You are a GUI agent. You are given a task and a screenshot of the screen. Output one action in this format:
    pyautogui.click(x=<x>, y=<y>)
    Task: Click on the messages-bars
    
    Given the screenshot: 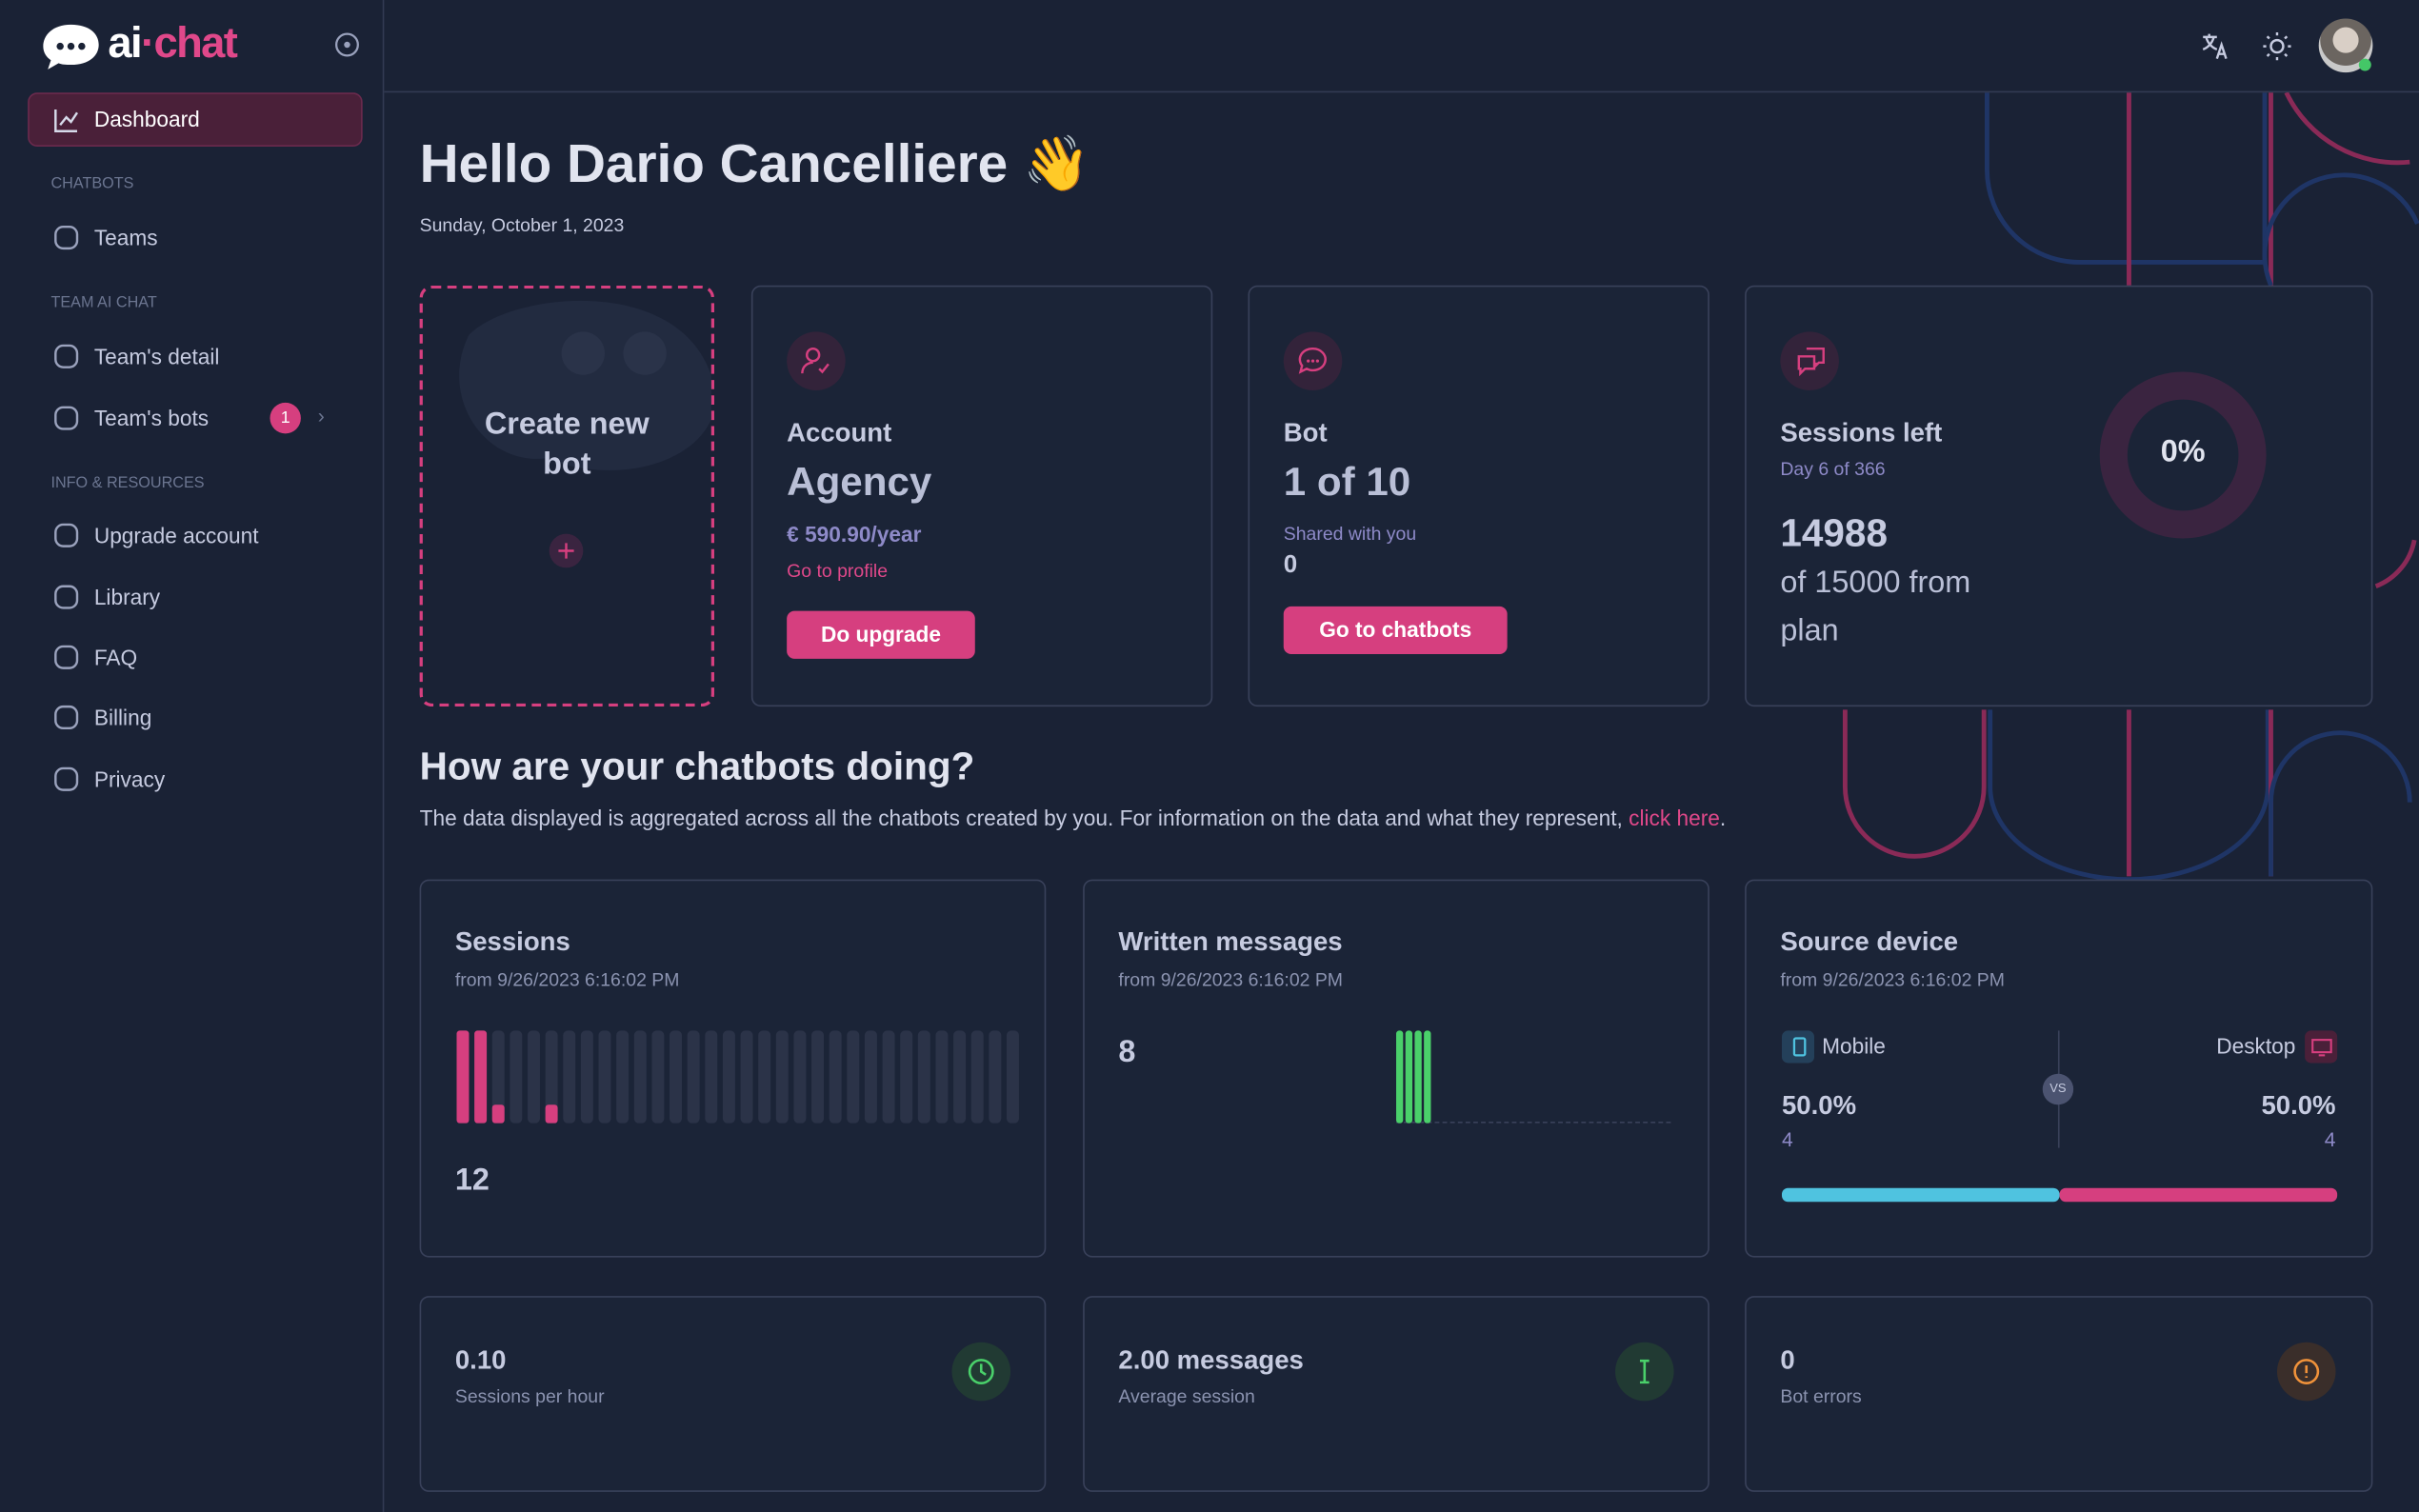 What is the action you would take?
    pyautogui.click(x=1535, y=1077)
    